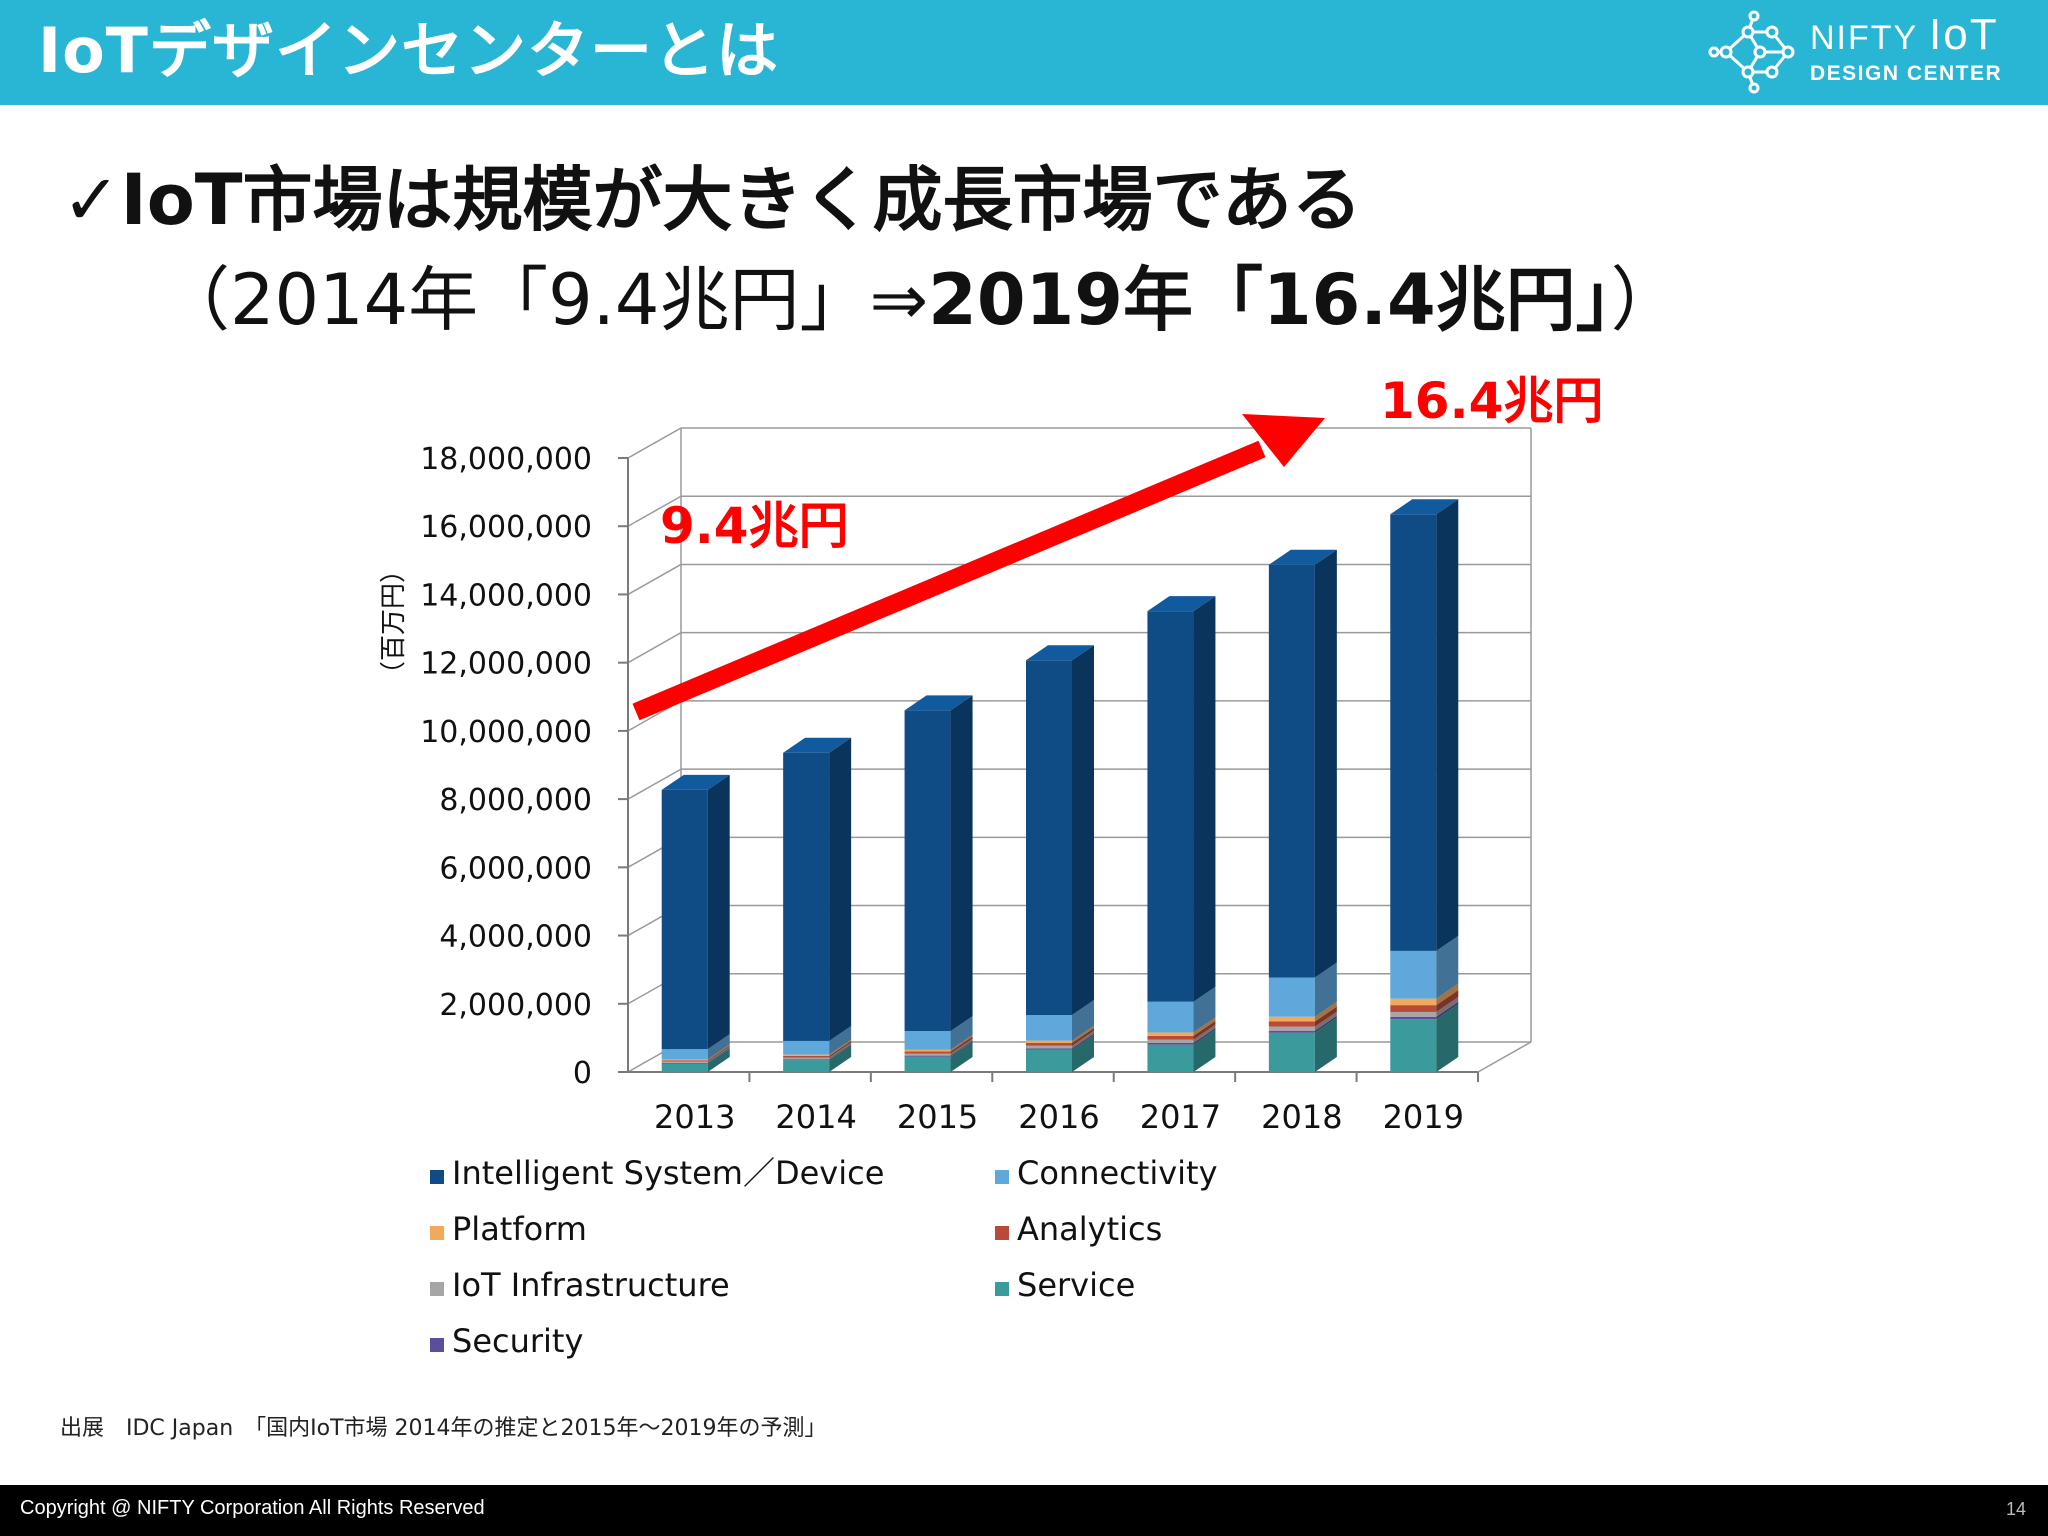 This screenshot has width=2048, height=1536. Describe the element at coordinates (754, 526) in the screenshot. I see `annotation-start-label: 9.4兆円` at that location.